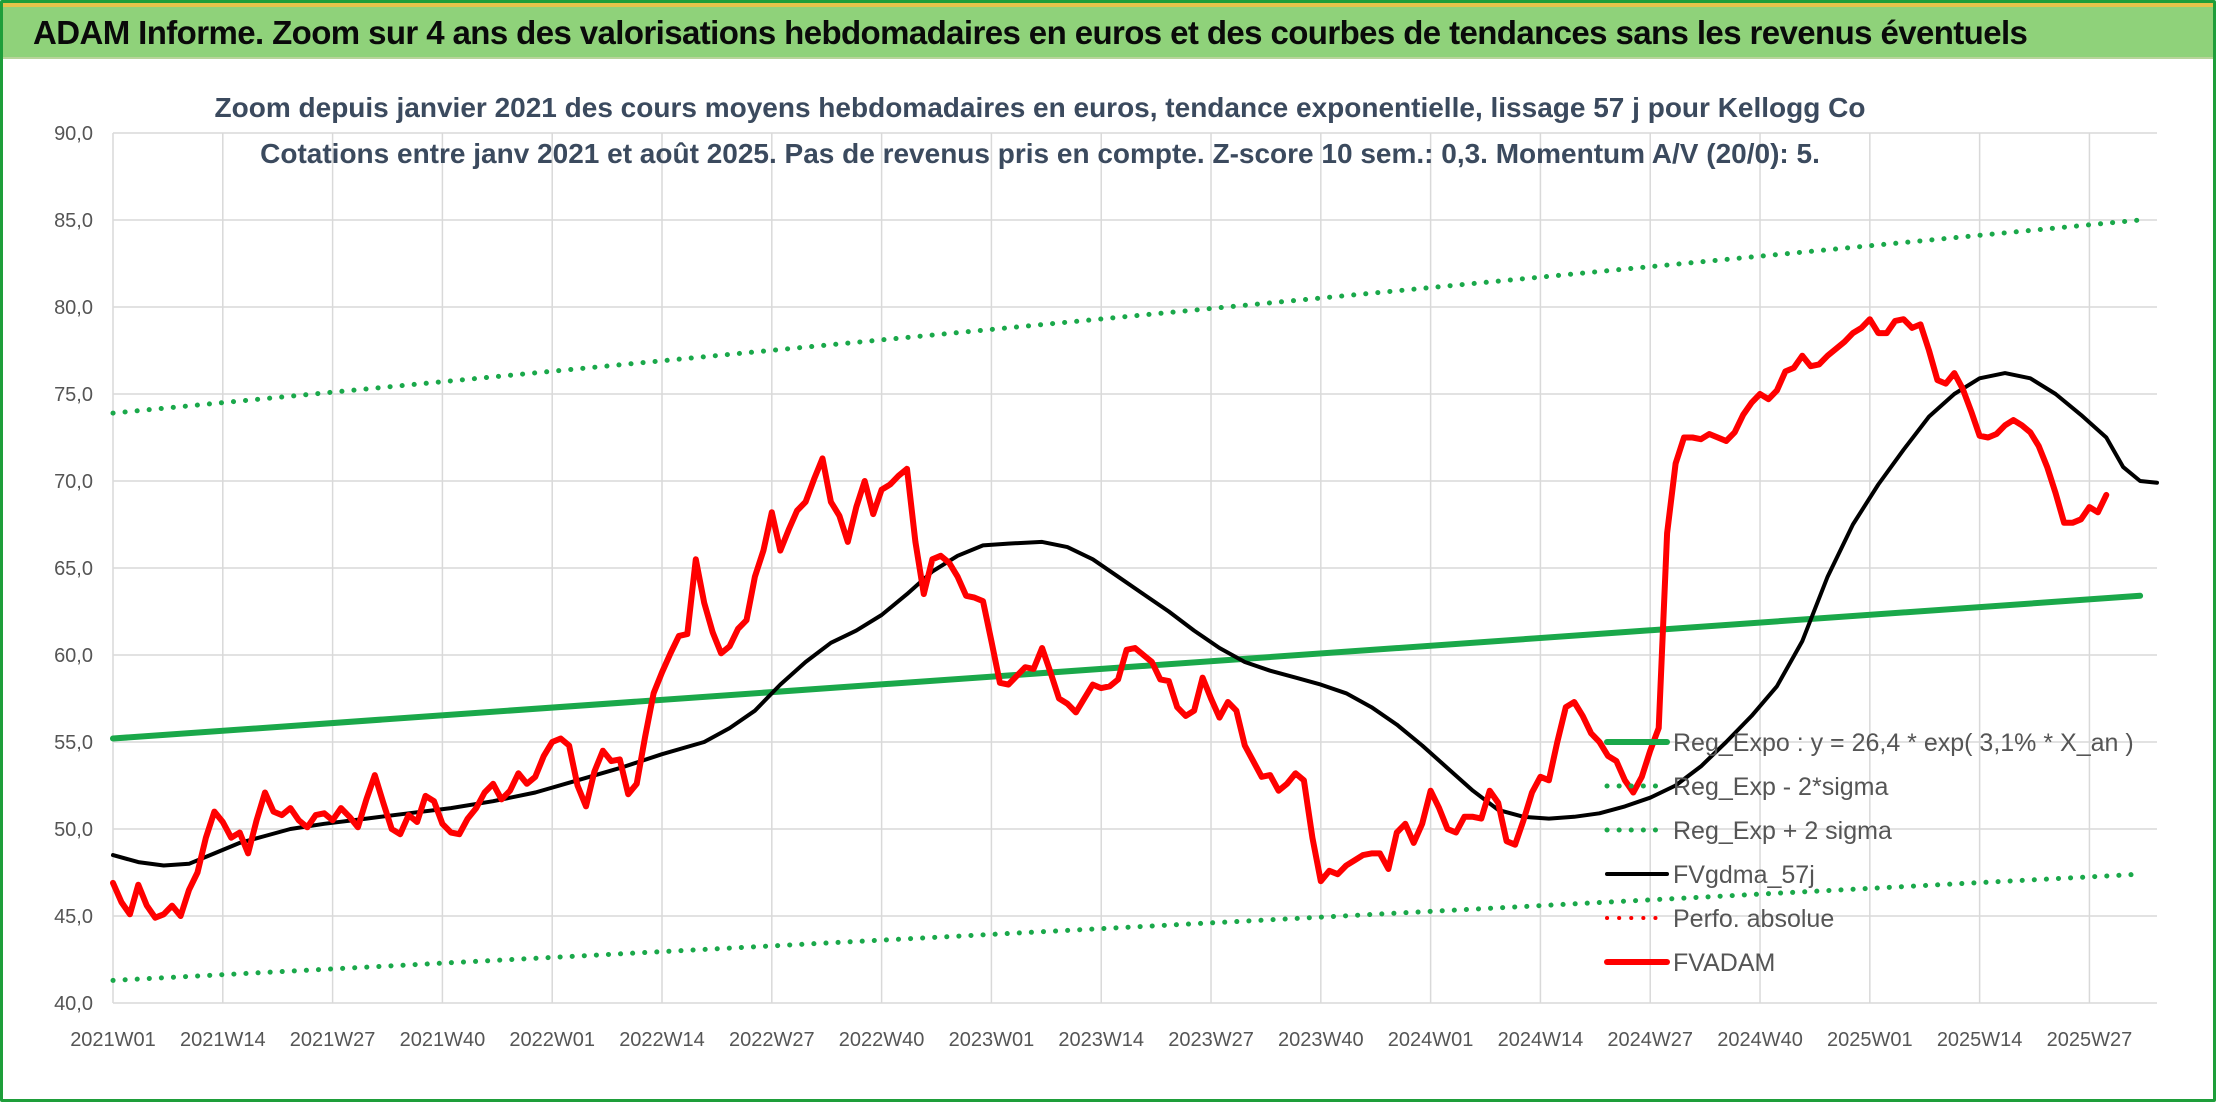 Image resolution: width=2216 pixels, height=1102 pixels. I want to click on y-tick-label: 90,0, so click(73, 134).